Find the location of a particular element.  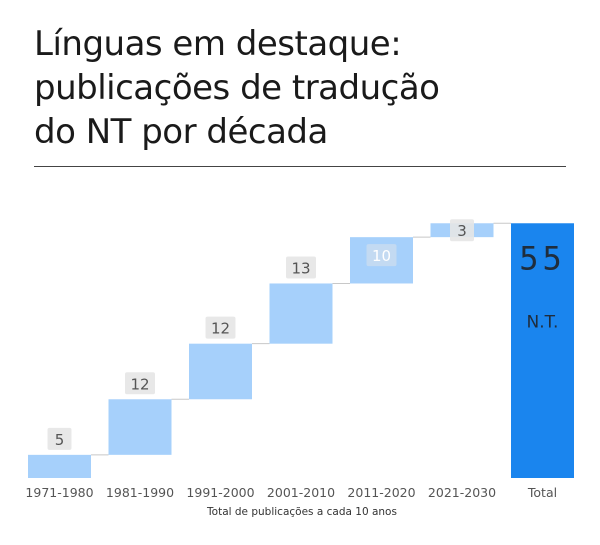

bar-2011-2020 is located at coordinates (381, 260).